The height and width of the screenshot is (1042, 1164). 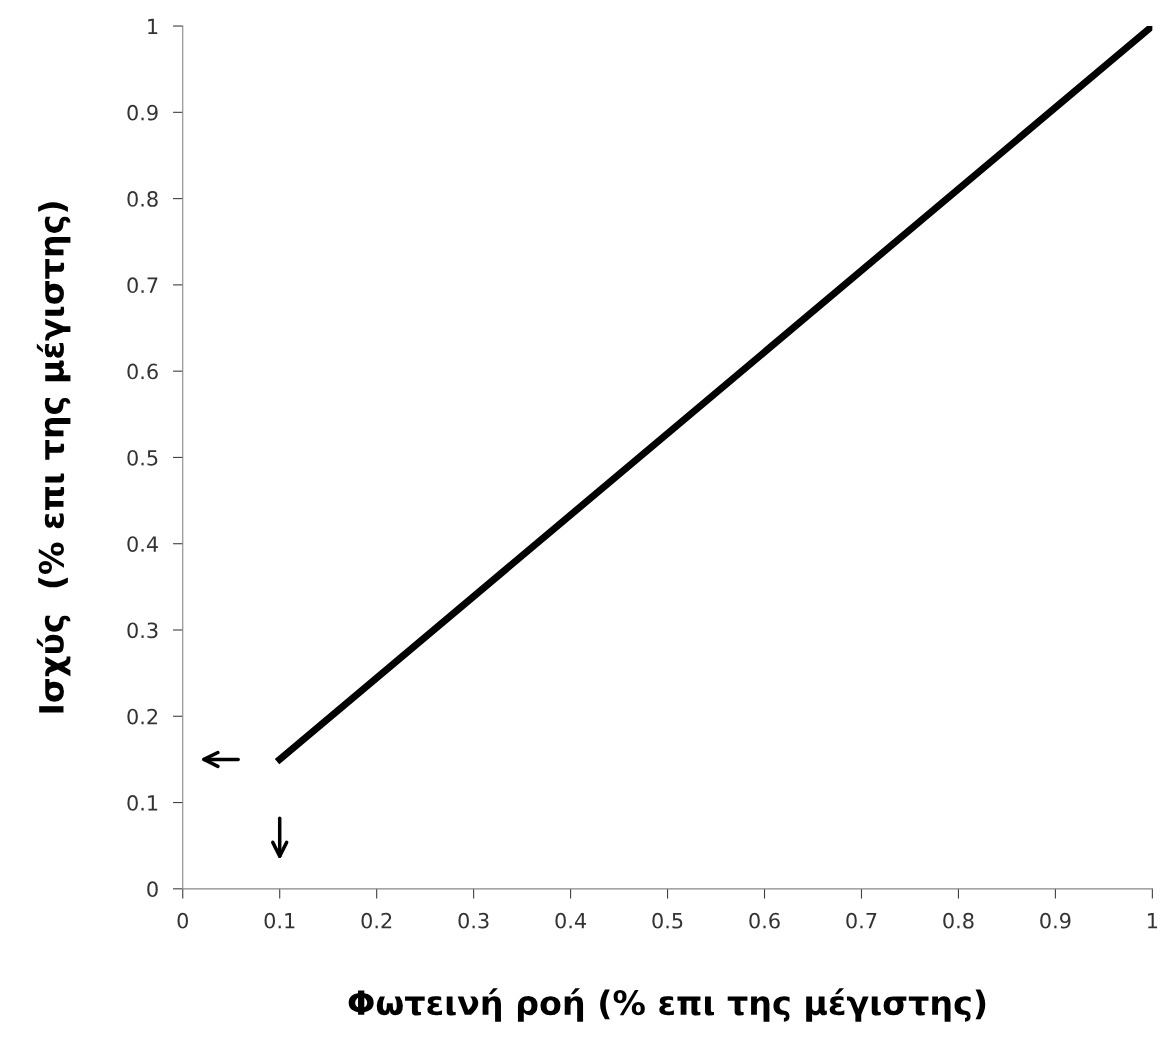 What do you see at coordinates (570, 920) in the screenshot?
I see `x-tick-label: 0.4` at bounding box center [570, 920].